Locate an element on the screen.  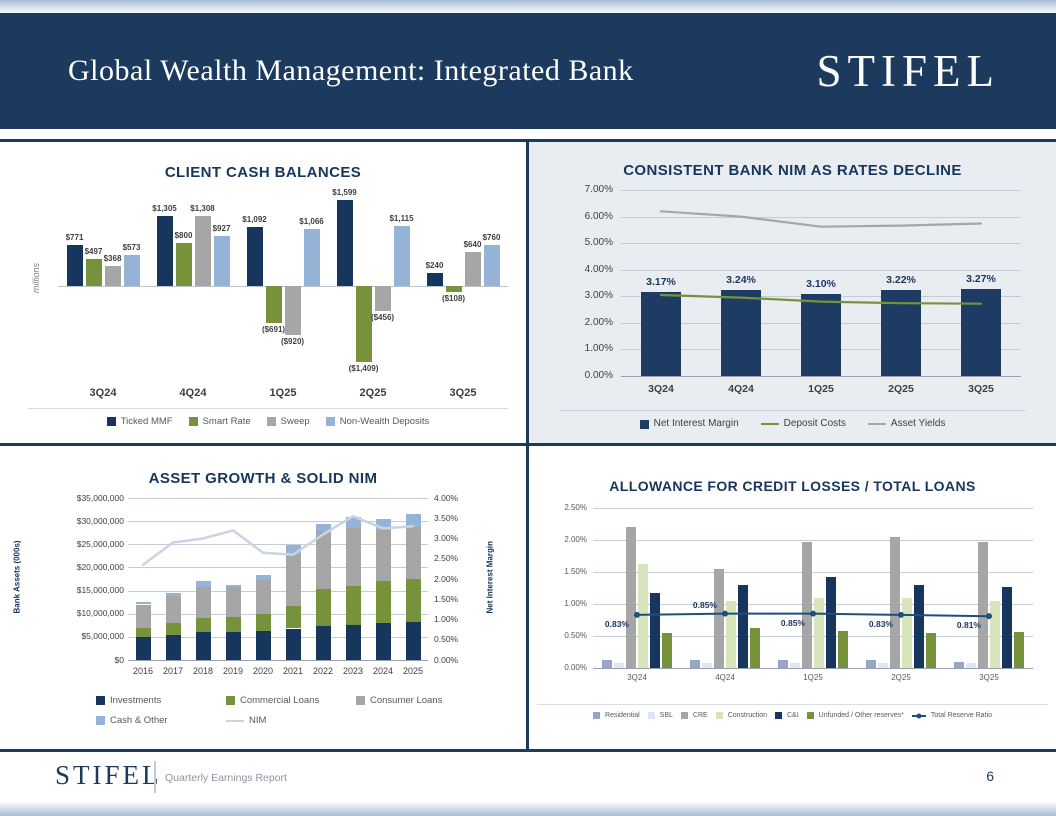
stifel-logo: STIFEL is located at coordinates (908, 71).